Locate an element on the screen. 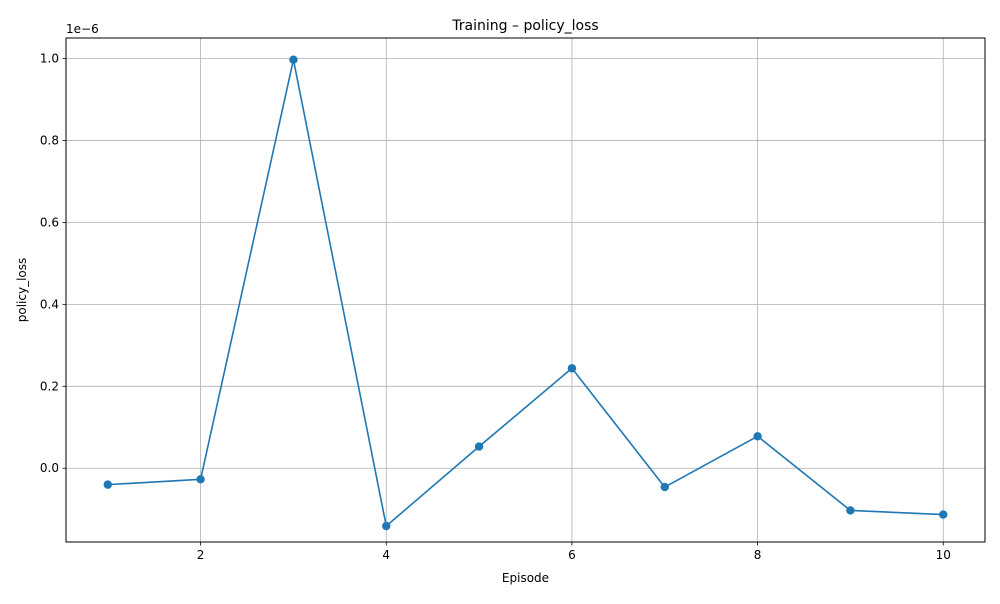 The image size is (1000, 604). y-tick-label: 0.6 is located at coordinates (49, 222).